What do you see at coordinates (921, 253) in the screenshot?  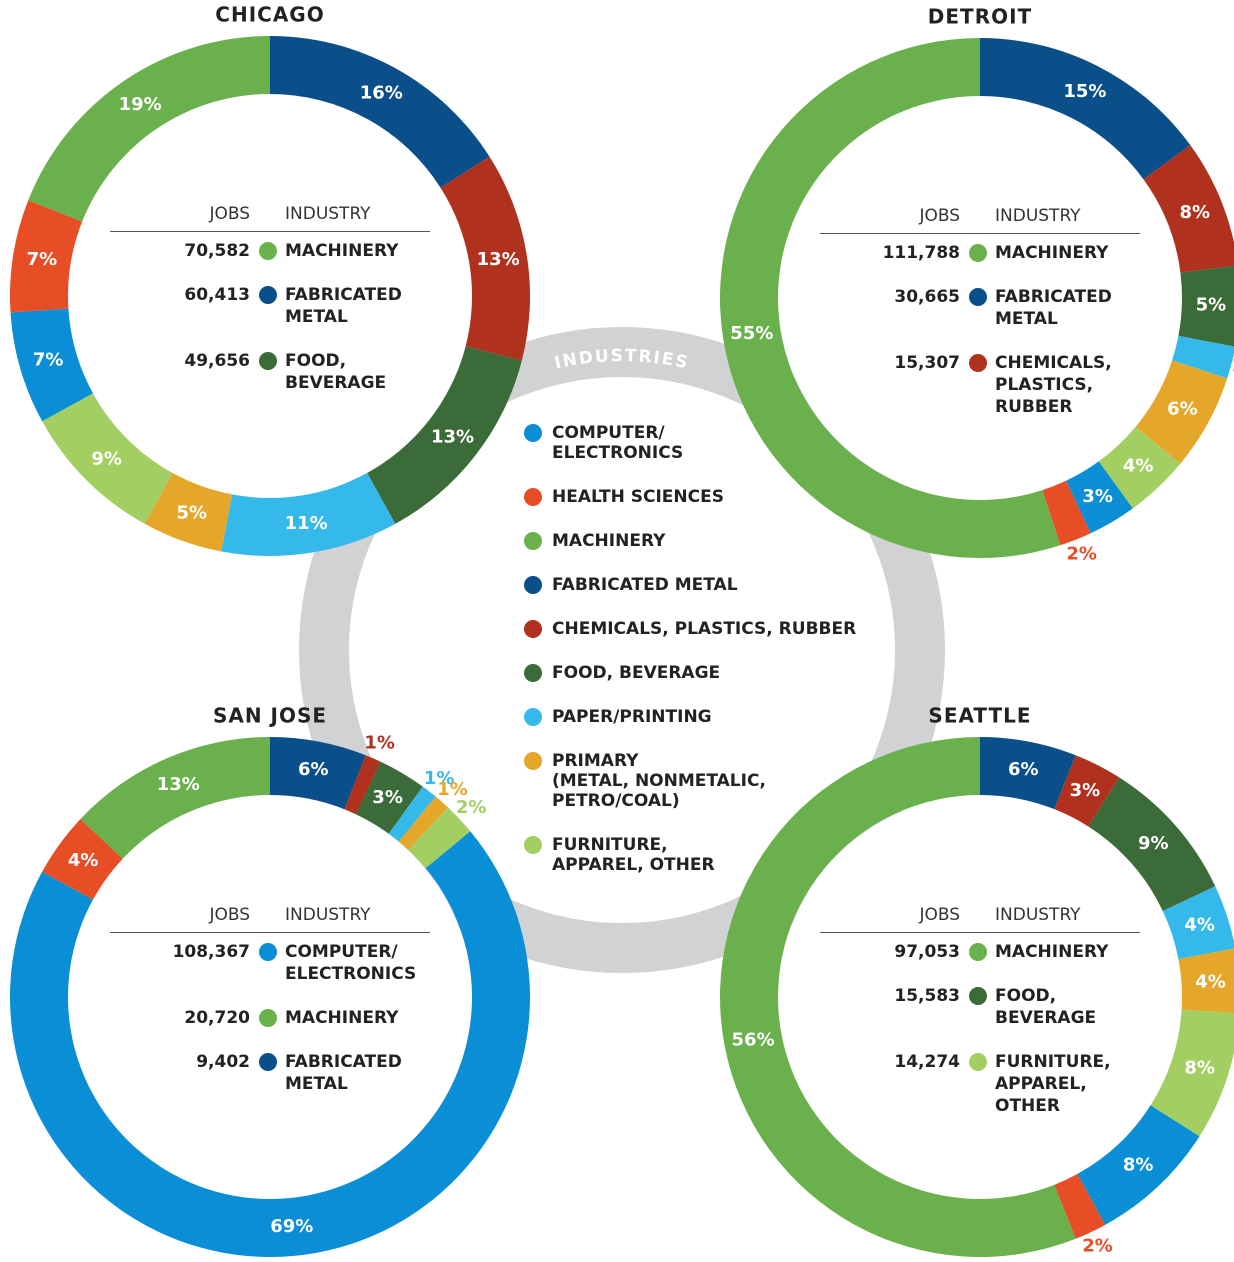 I see `jobs: 111,788` at bounding box center [921, 253].